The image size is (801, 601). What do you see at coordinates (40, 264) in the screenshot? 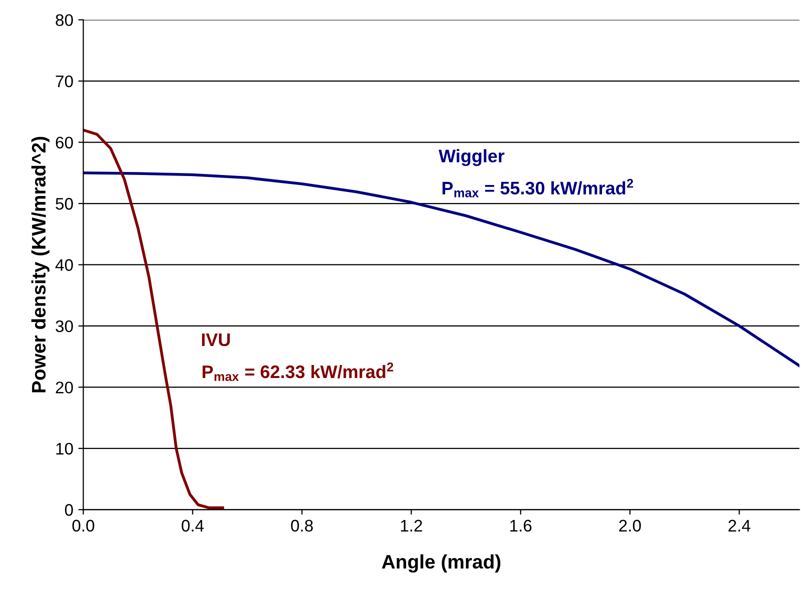
I see `y-axis-title: Power density (KW/mrad^2)` at bounding box center [40, 264].